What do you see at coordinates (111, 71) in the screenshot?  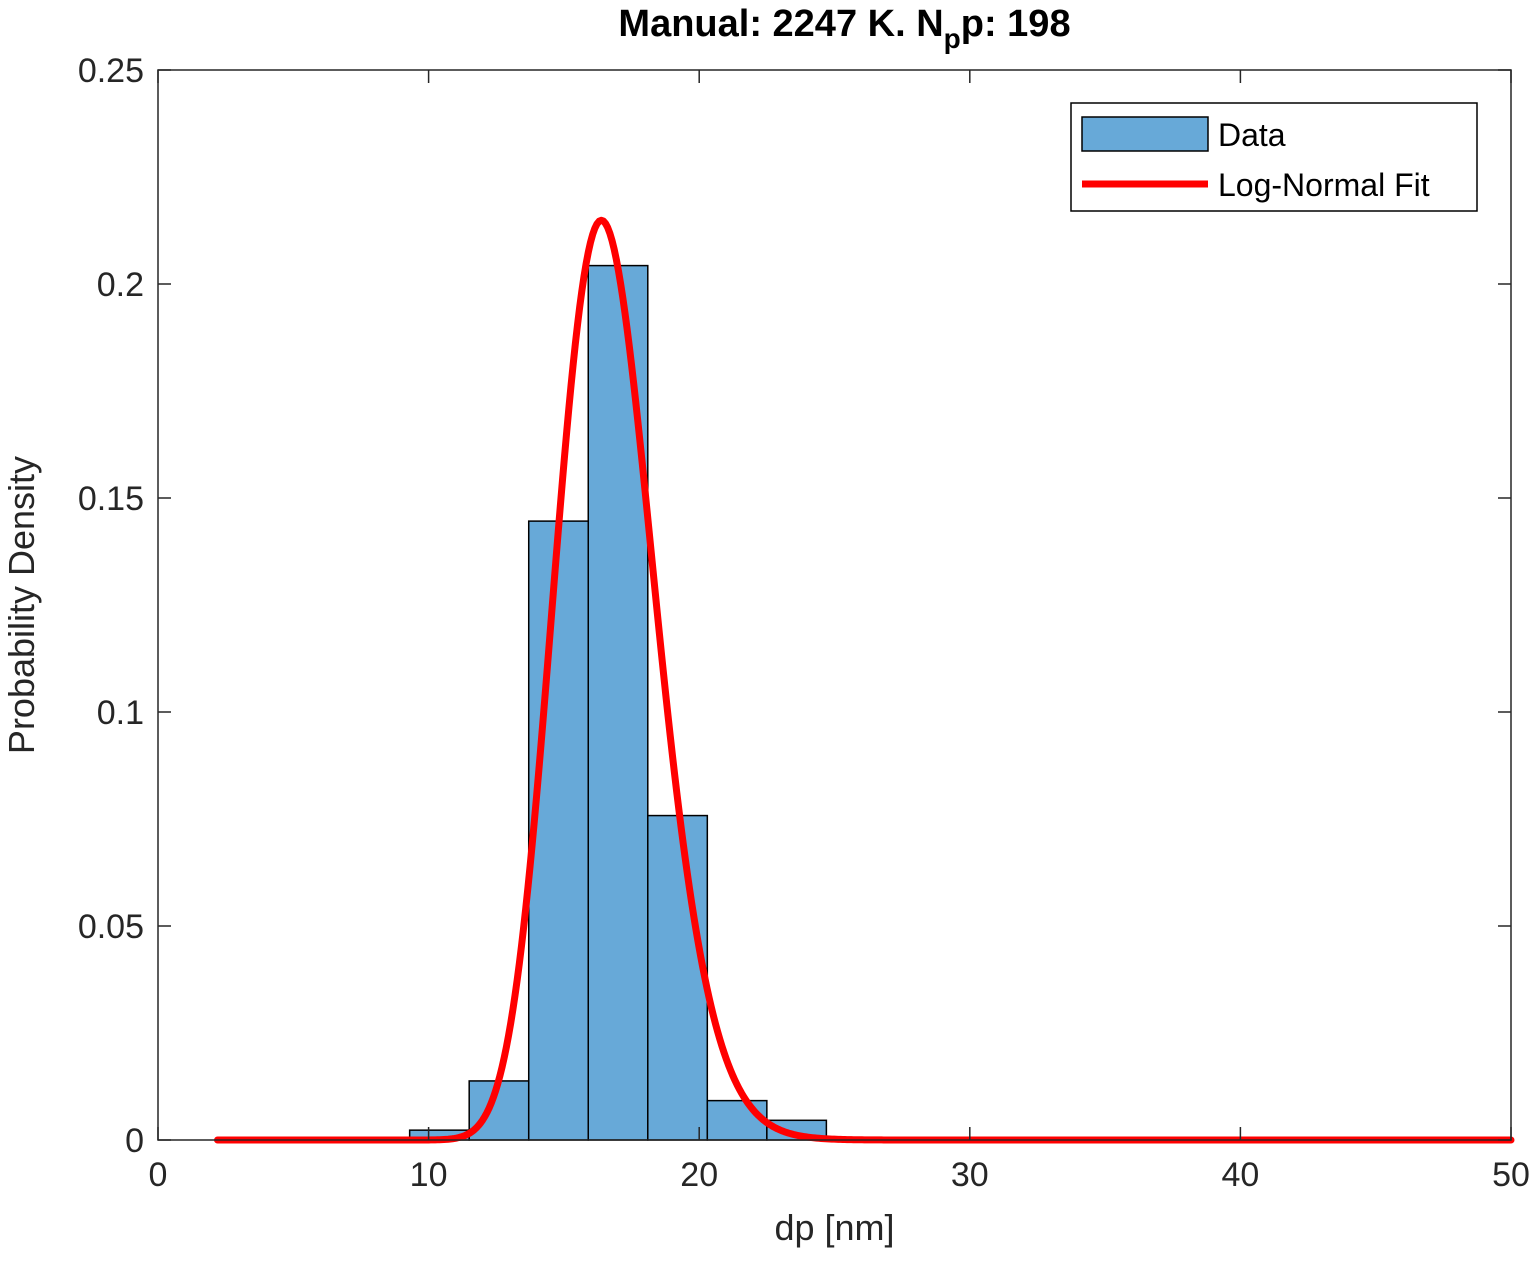 I see `y-tick-label: 0.25` at bounding box center [111, 71].